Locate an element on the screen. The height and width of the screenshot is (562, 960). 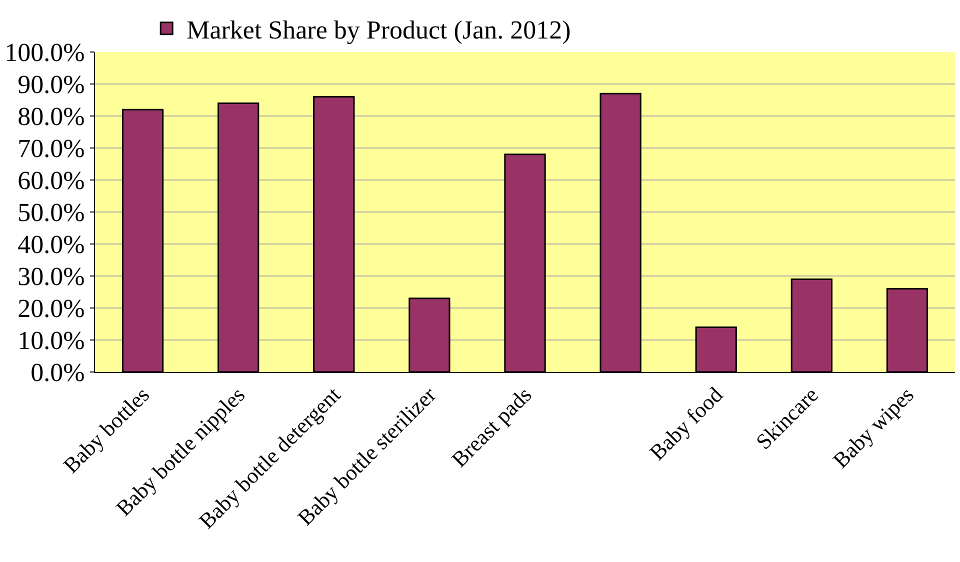
y-tick-label: 10.0% is located at coordinates (51, 341).